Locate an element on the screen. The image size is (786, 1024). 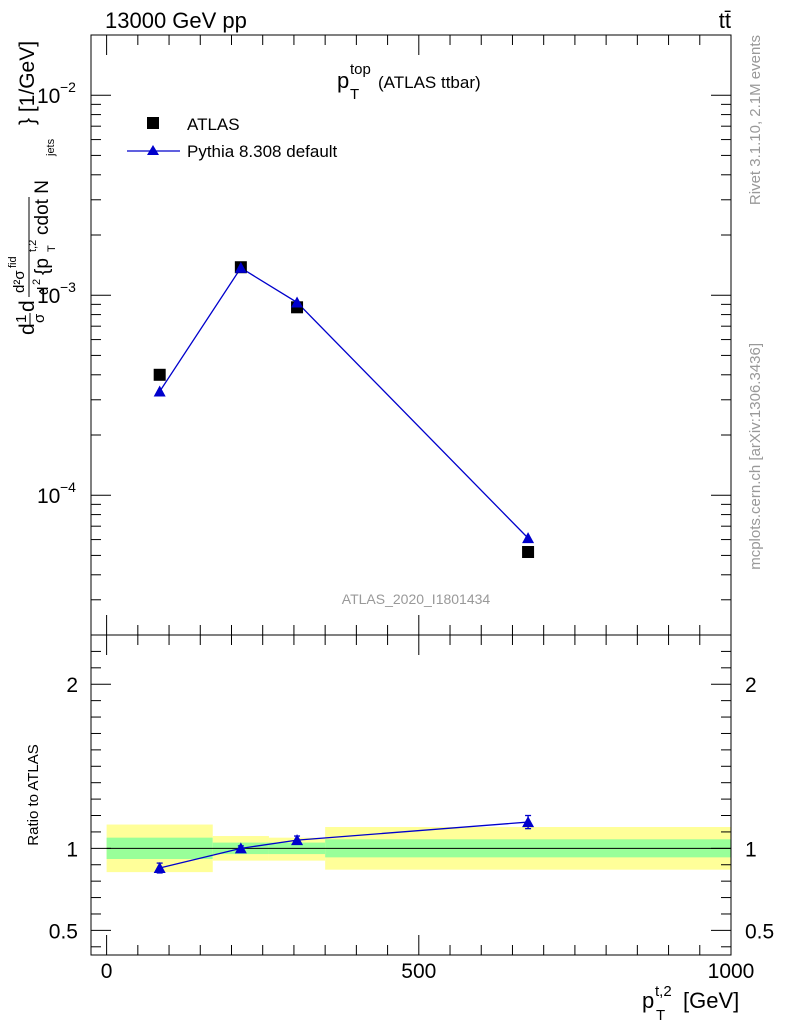
ylabel-frac2-num: d²σ is located at coordinates (19, 281).